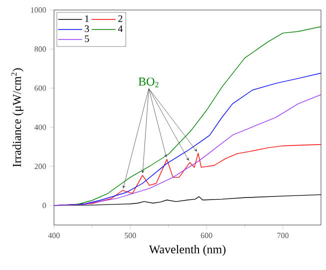 The image size is (326, 270). What do you see at coordinates (148, 83) in the screenshot?
I see `annotation: BO$_{2}$` at bounding box center [148, 83].